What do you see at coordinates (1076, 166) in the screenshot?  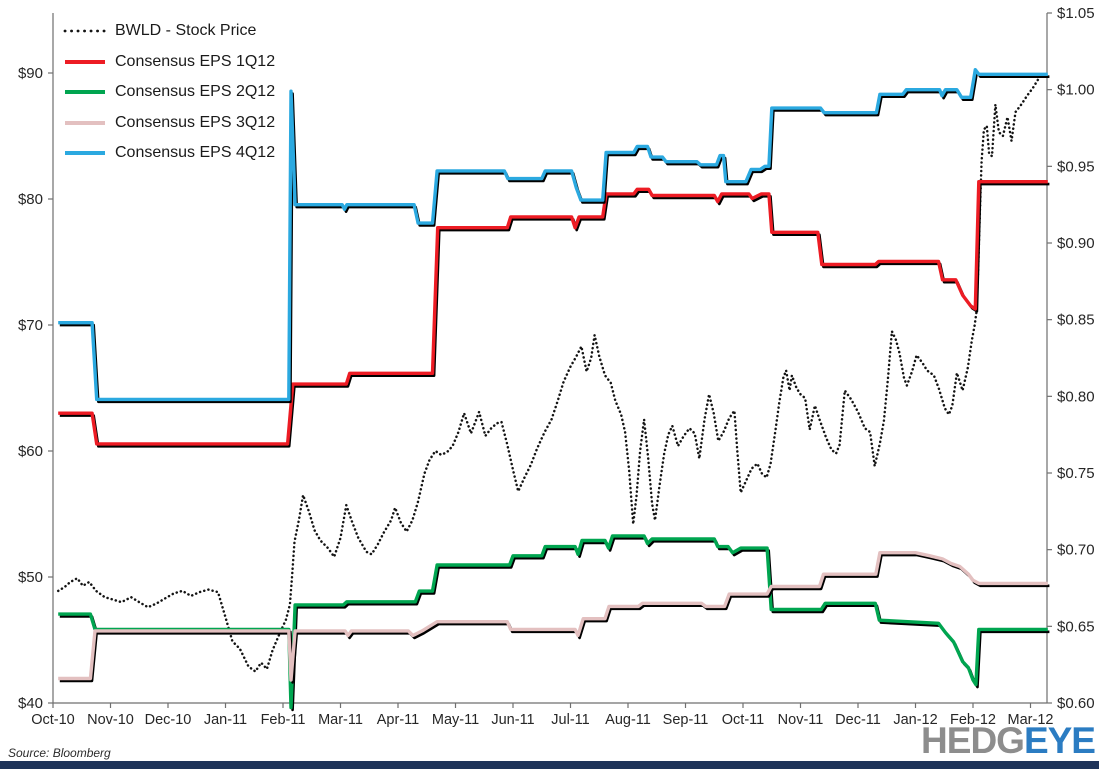 I see `y-right-tick-label: $0.95` at bounding box center [1076, 166].